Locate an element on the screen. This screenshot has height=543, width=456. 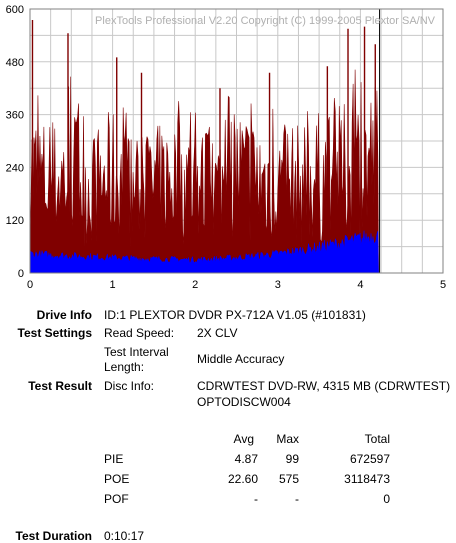
test-duration-label: Test Duration is located at coordinates (53, 536).